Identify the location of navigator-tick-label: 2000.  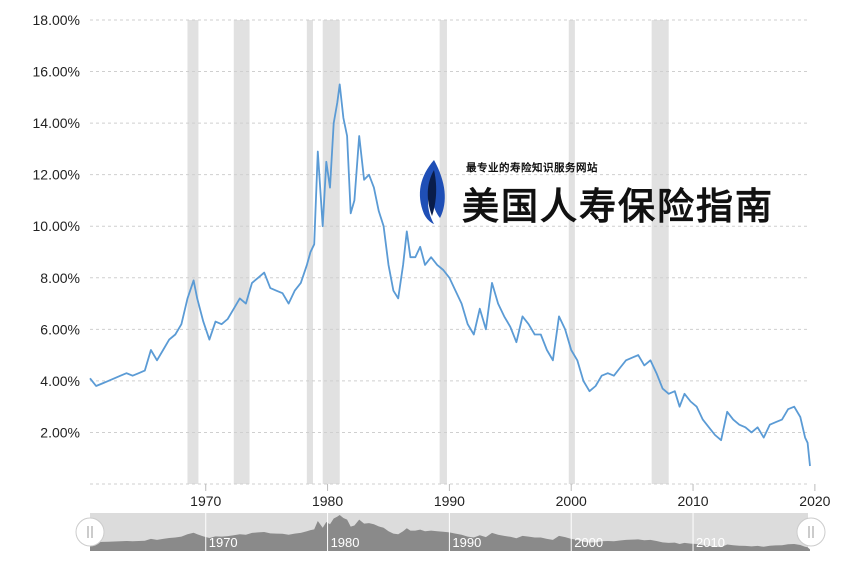
(588, 542).